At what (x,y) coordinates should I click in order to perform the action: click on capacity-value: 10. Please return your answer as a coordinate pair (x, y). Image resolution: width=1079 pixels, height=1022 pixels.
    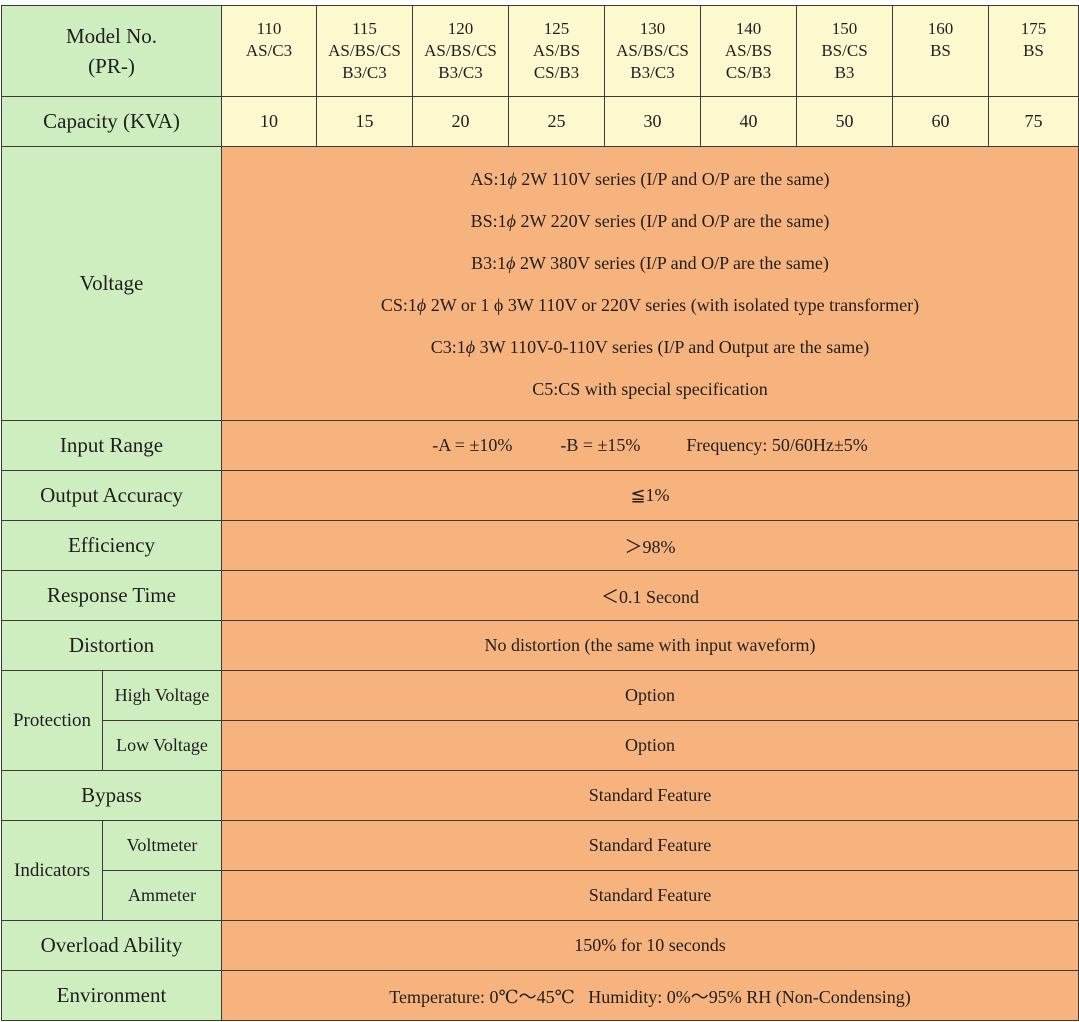
    Looking at the image, I should click on (269, 121).